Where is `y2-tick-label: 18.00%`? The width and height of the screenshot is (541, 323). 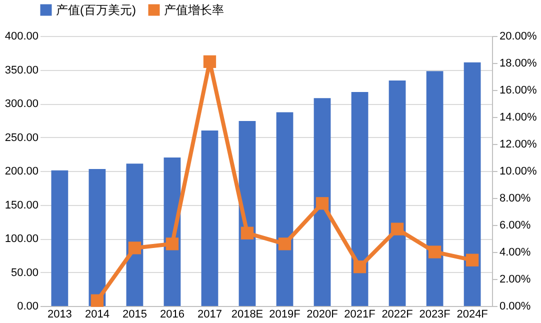 y2-tick-label: 18.00% is located at coordinates (519, 64).